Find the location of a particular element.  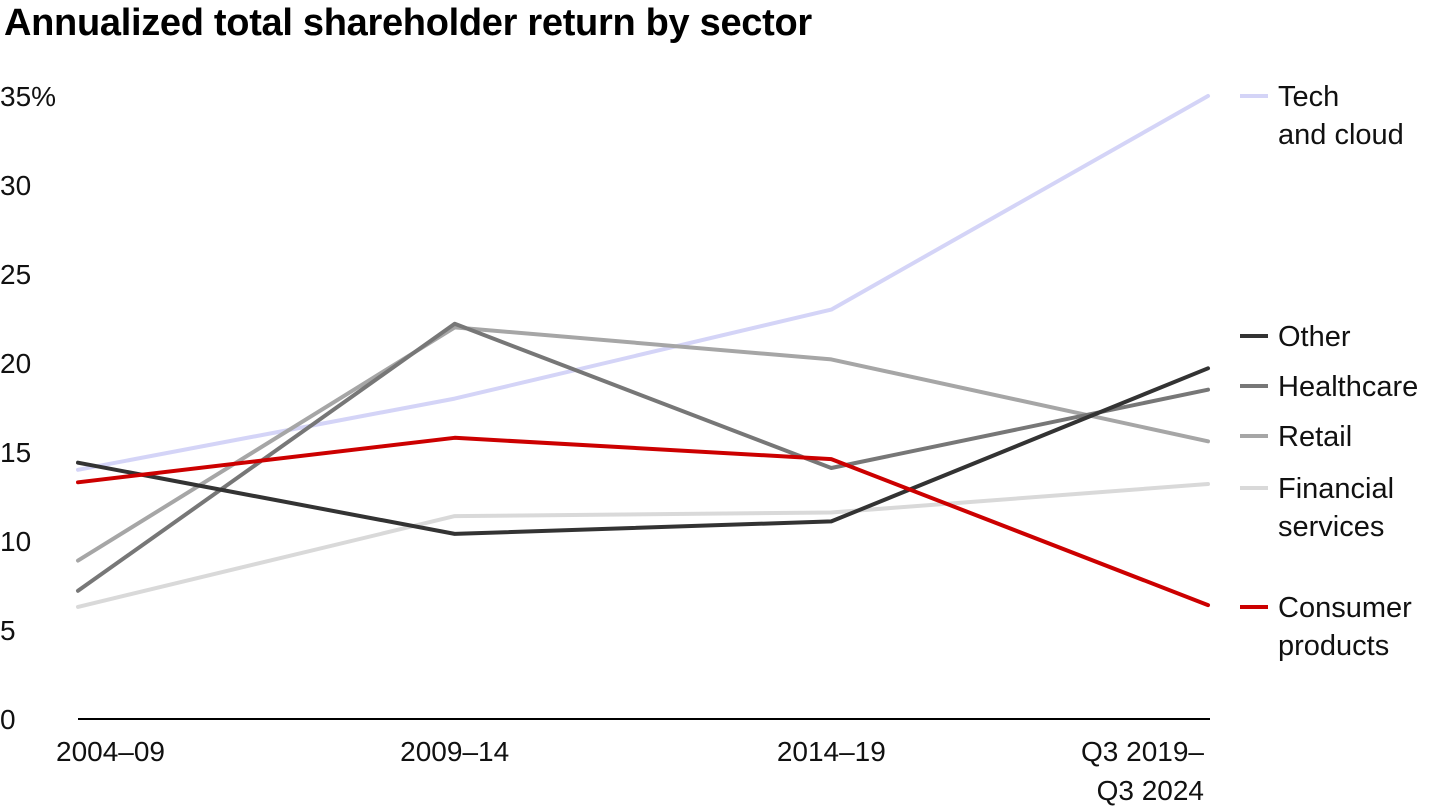

legend-label-consumer-products: Consumer products is located at coordinates (1345, 627).